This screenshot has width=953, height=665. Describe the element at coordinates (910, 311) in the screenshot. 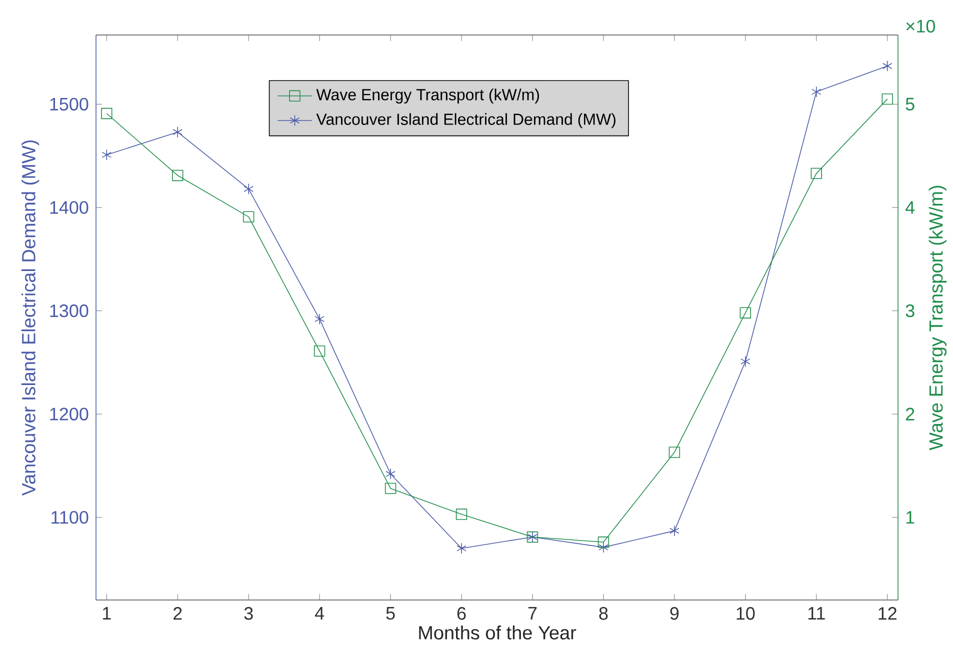

I see `y2-tick-label: 3` at that location.